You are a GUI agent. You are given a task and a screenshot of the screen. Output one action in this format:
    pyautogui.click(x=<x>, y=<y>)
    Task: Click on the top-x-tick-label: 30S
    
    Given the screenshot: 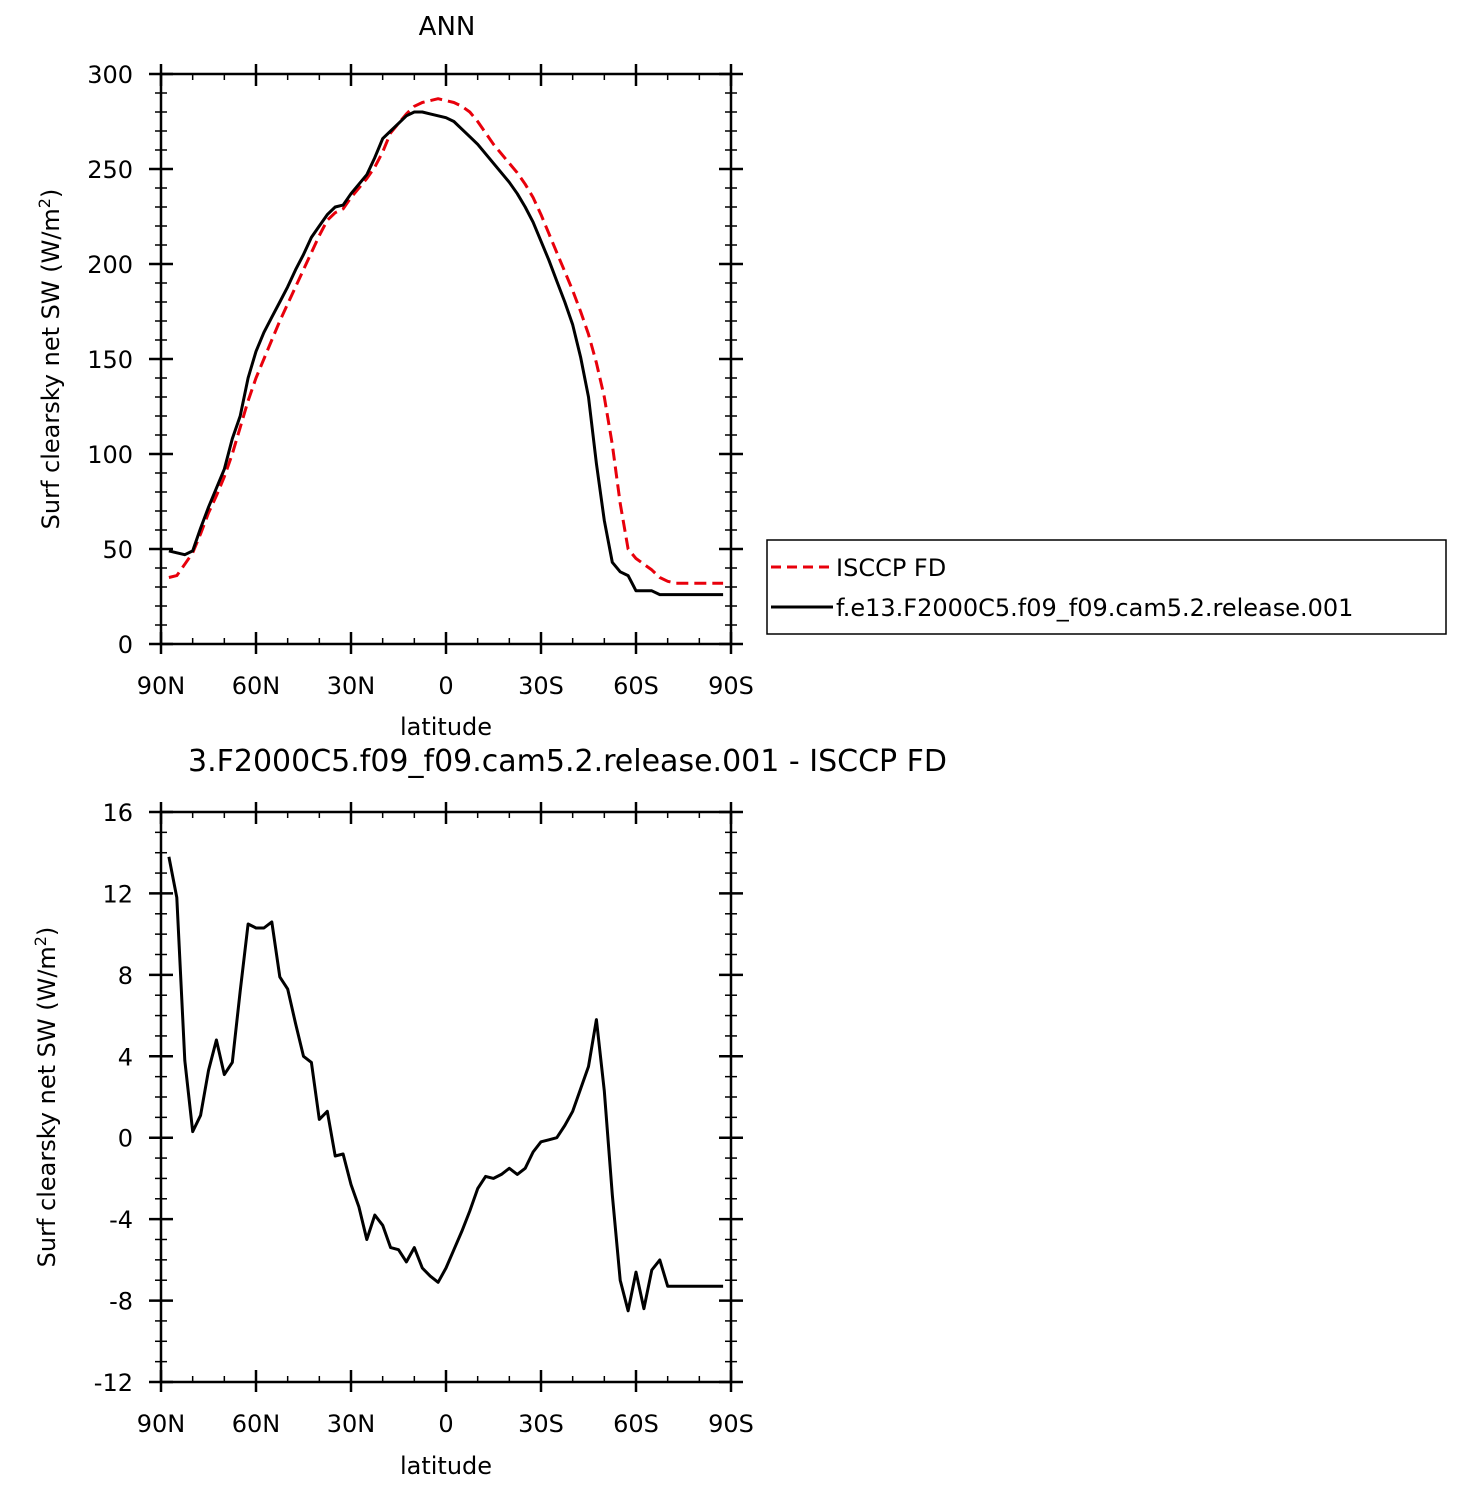 What is the action you would take?
    pyautogui.click(x=541, y=686)
    